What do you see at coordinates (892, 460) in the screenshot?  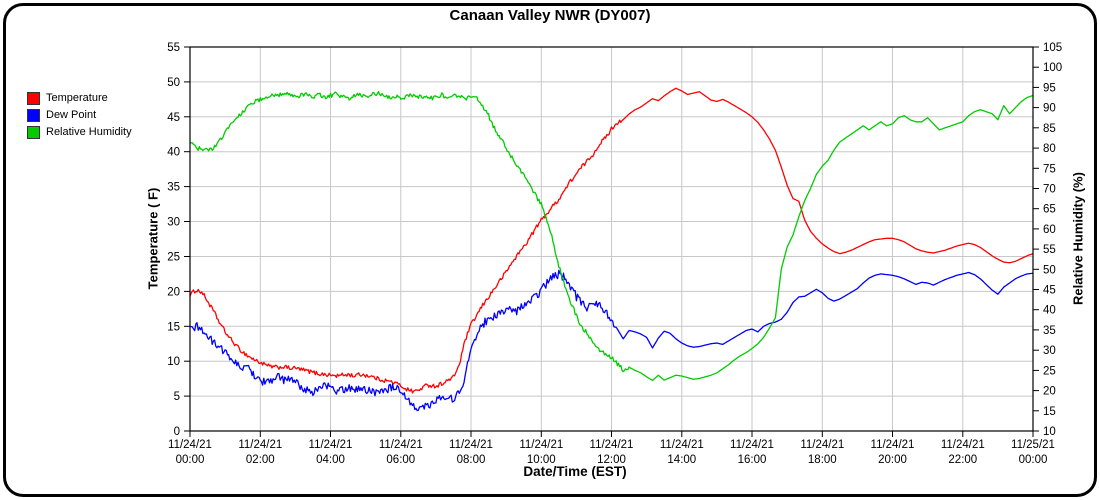 I see `svg-text: 20:00` at bounding box center [892, 460].